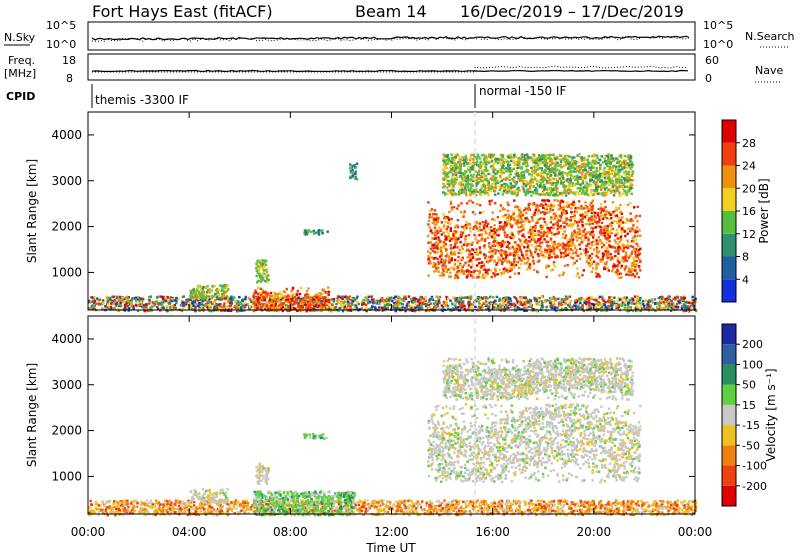 This screenshot has width=800, height=558. What do you see at coordinates (20, 37) in the screenshot?
I see `nsky-label: N.Sky` at bounding box center [20, 37].